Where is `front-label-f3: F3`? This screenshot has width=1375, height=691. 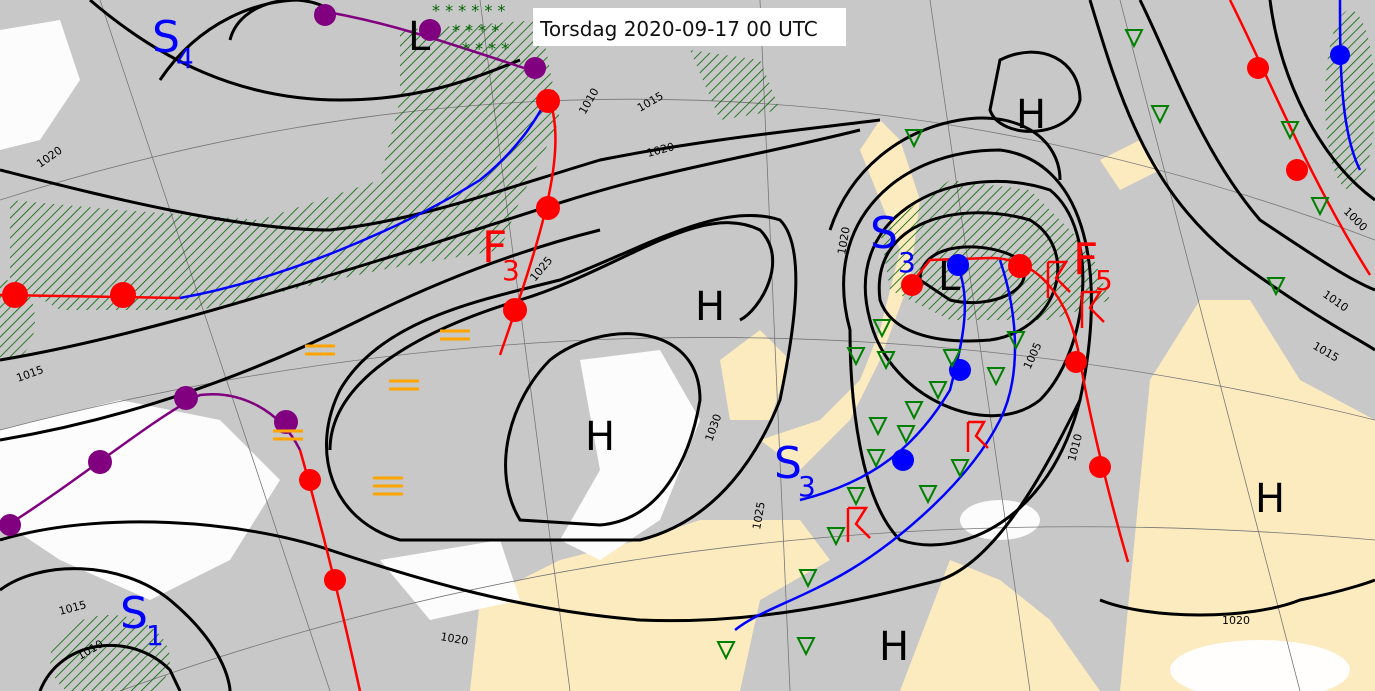
front-label-f3: F3 is located at coordinates (501, 254).